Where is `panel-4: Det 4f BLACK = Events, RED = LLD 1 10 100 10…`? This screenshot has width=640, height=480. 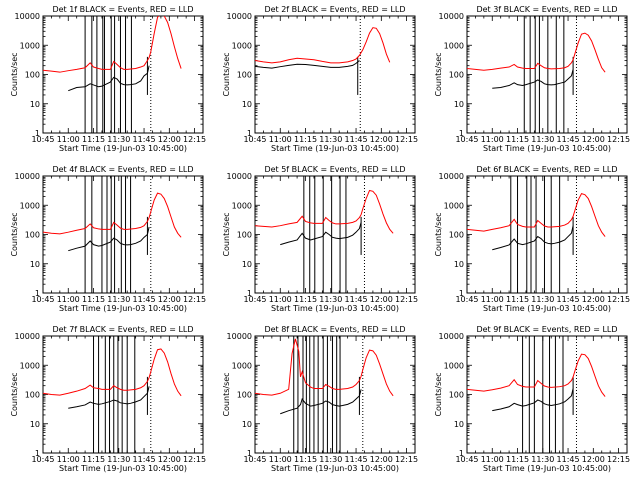 panel-4: Det 4f BLACK = Events, RED = LLD 1 10 100 10… is located at coordinates (108, 239).